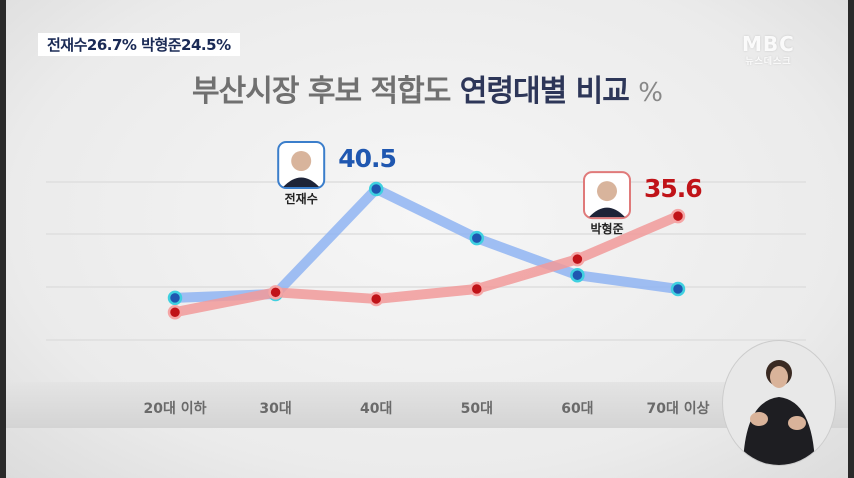 The image size is (854, 478). What do you see at coordinates (544, 91) in the screenshot?
I see `title-part2: 연령대별 비교` at bounding box center [544, 91].